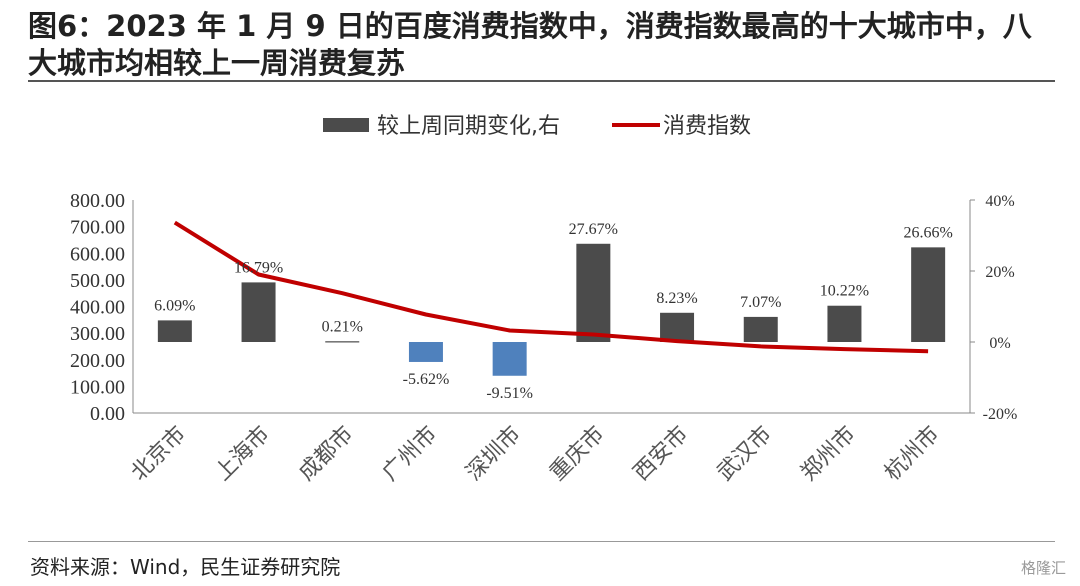  Describe the element at coordinates (509, 393) in the screenshot. I see `bar-value-label: -9.51%` at that location.